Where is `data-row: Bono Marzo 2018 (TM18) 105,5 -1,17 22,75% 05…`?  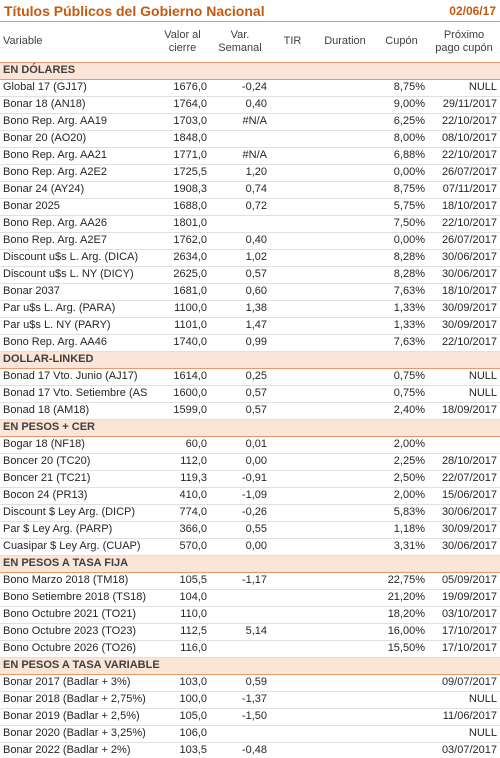 data-row: Bono Marzo 2018 (TM18) 105,5 -1,17 22,75% 05… is located at coordinates (250, 581).